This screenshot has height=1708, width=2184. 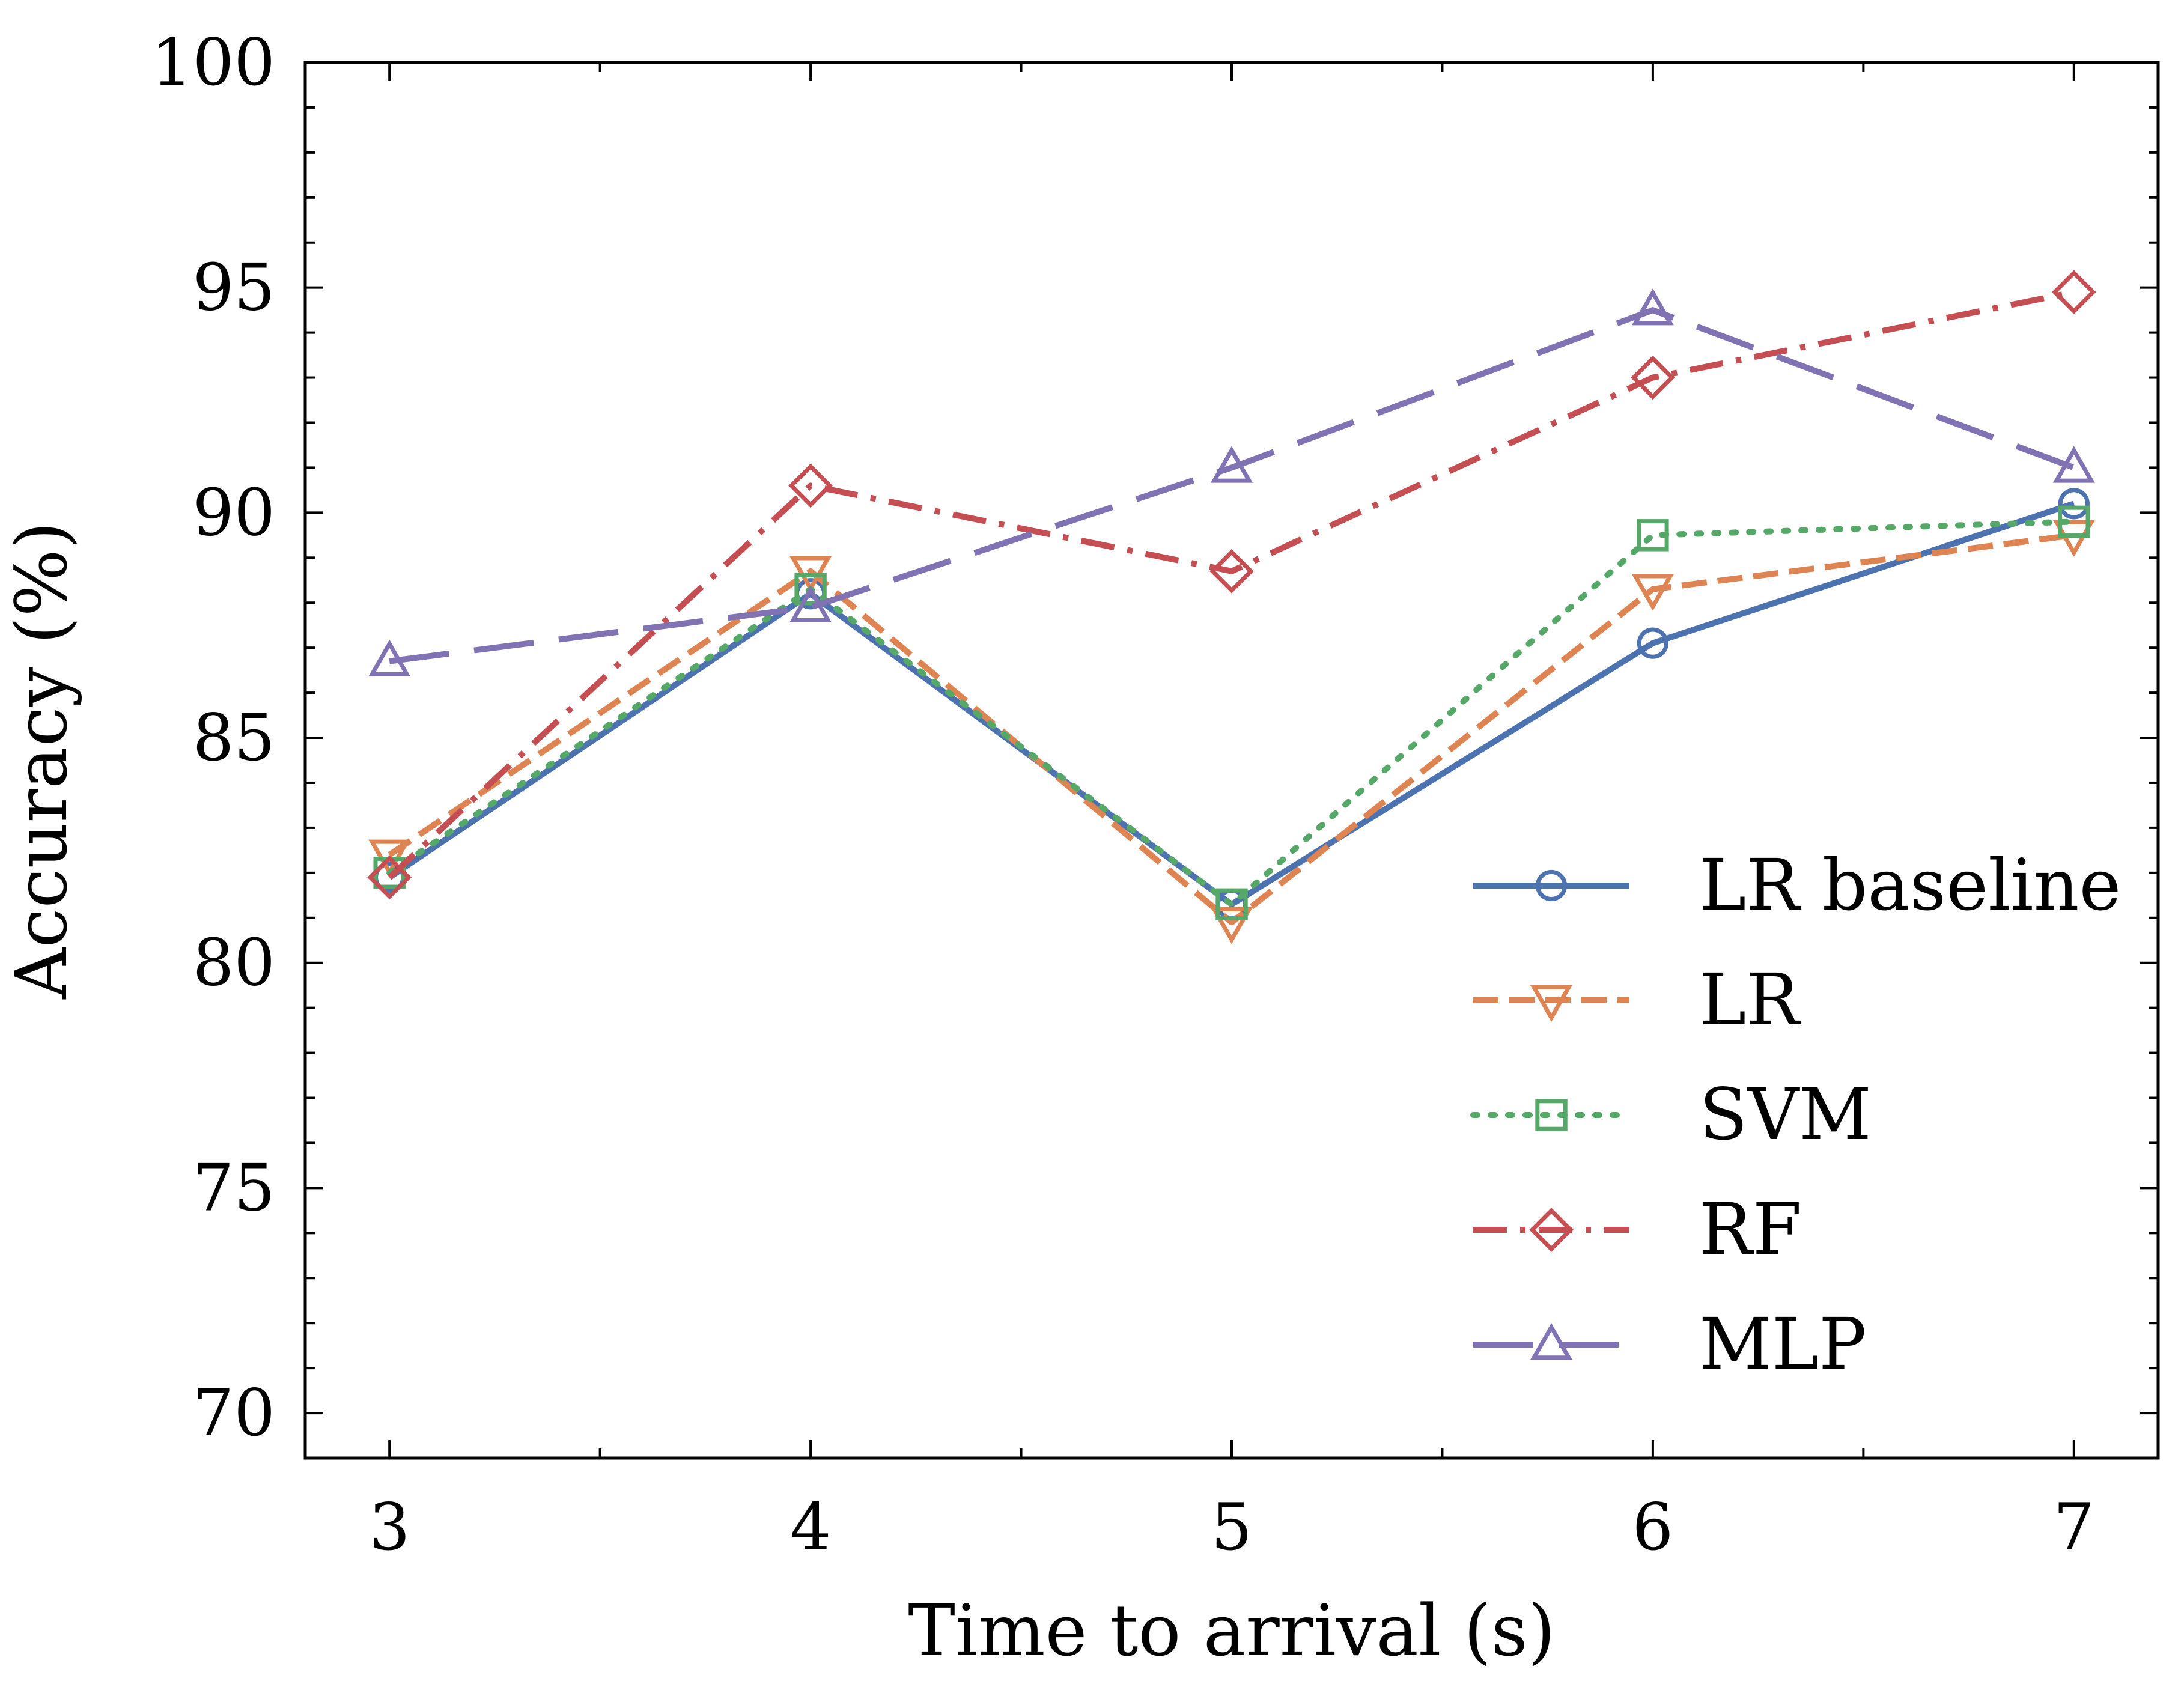 I want to click on x-tick-label: 6, so click(x=1653, y=1527).